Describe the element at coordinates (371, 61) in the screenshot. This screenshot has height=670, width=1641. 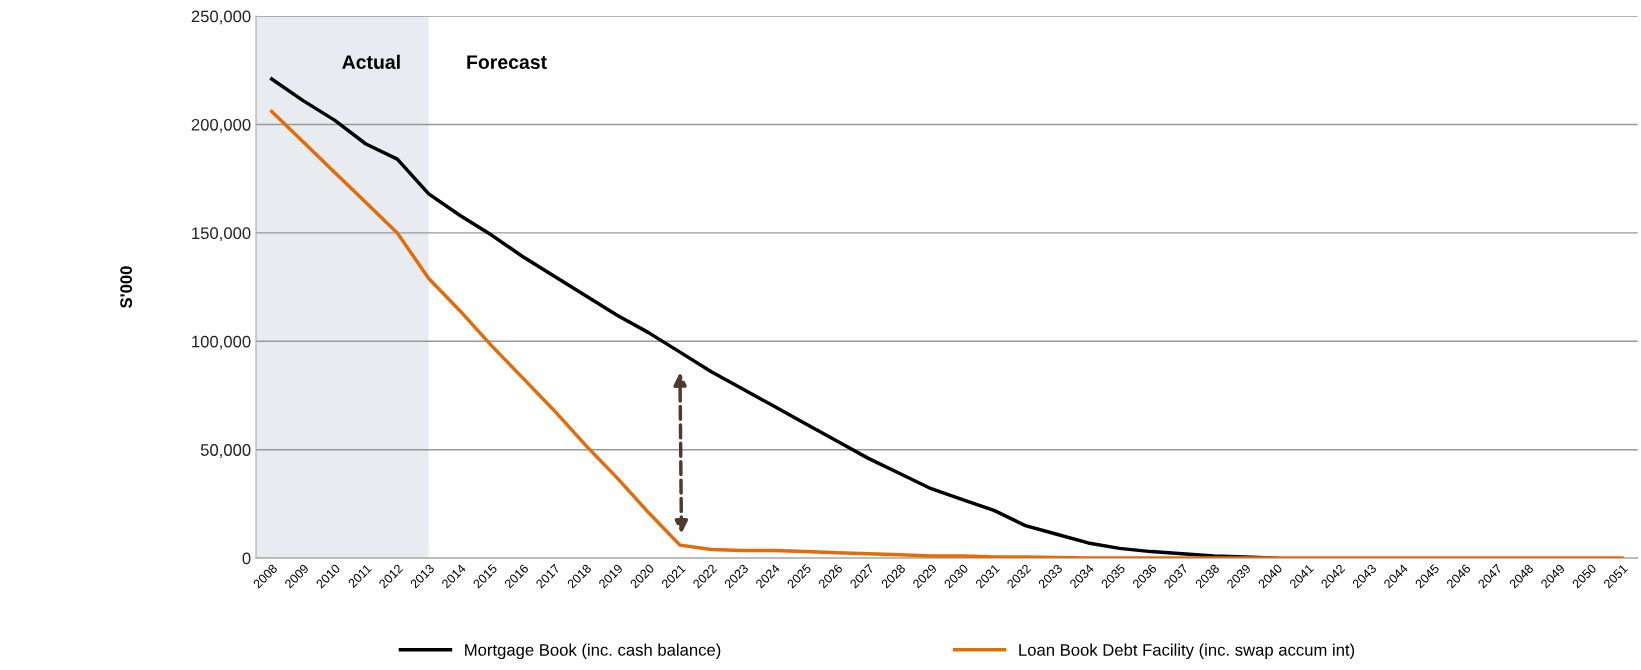
I see `annotation: Actual` at that location.